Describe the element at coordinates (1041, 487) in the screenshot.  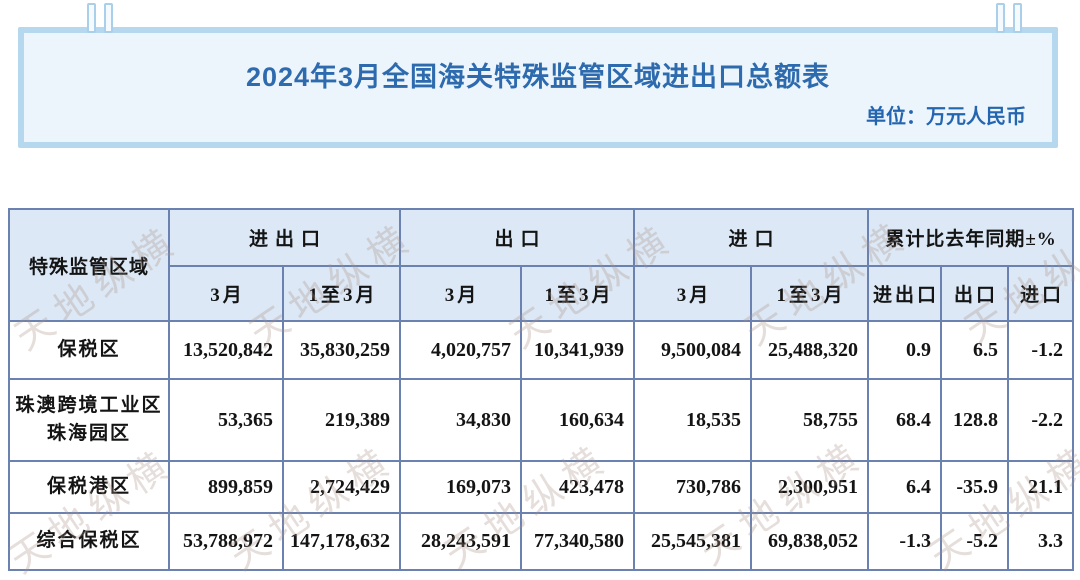
I see `pct-cell: 21.1` at that location.